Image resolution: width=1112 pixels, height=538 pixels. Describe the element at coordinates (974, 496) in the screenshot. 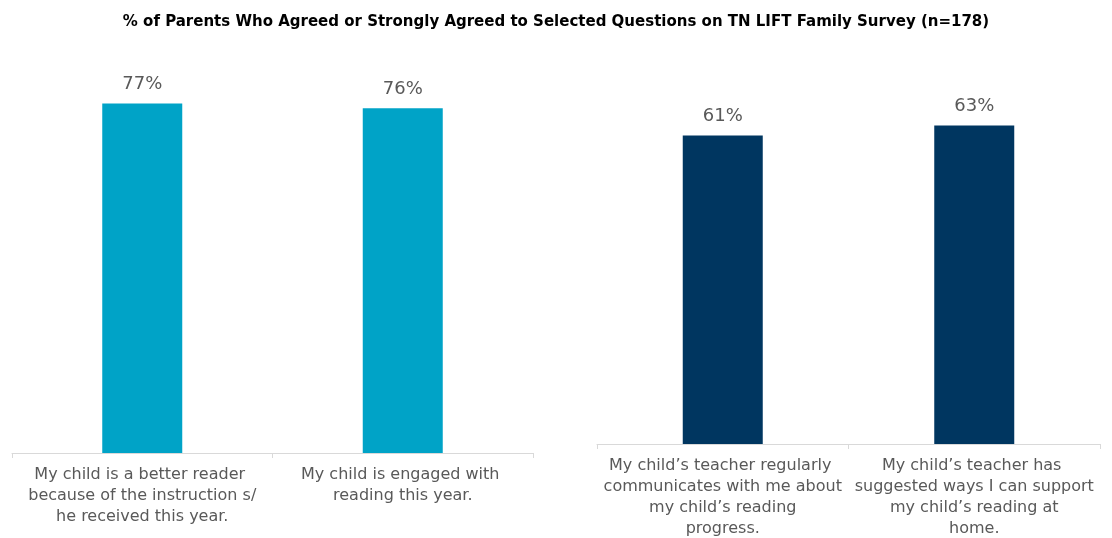

I see `x-tick-label: My child’s teacher has suggested ways I can support my child’s reading at home.` at that location.